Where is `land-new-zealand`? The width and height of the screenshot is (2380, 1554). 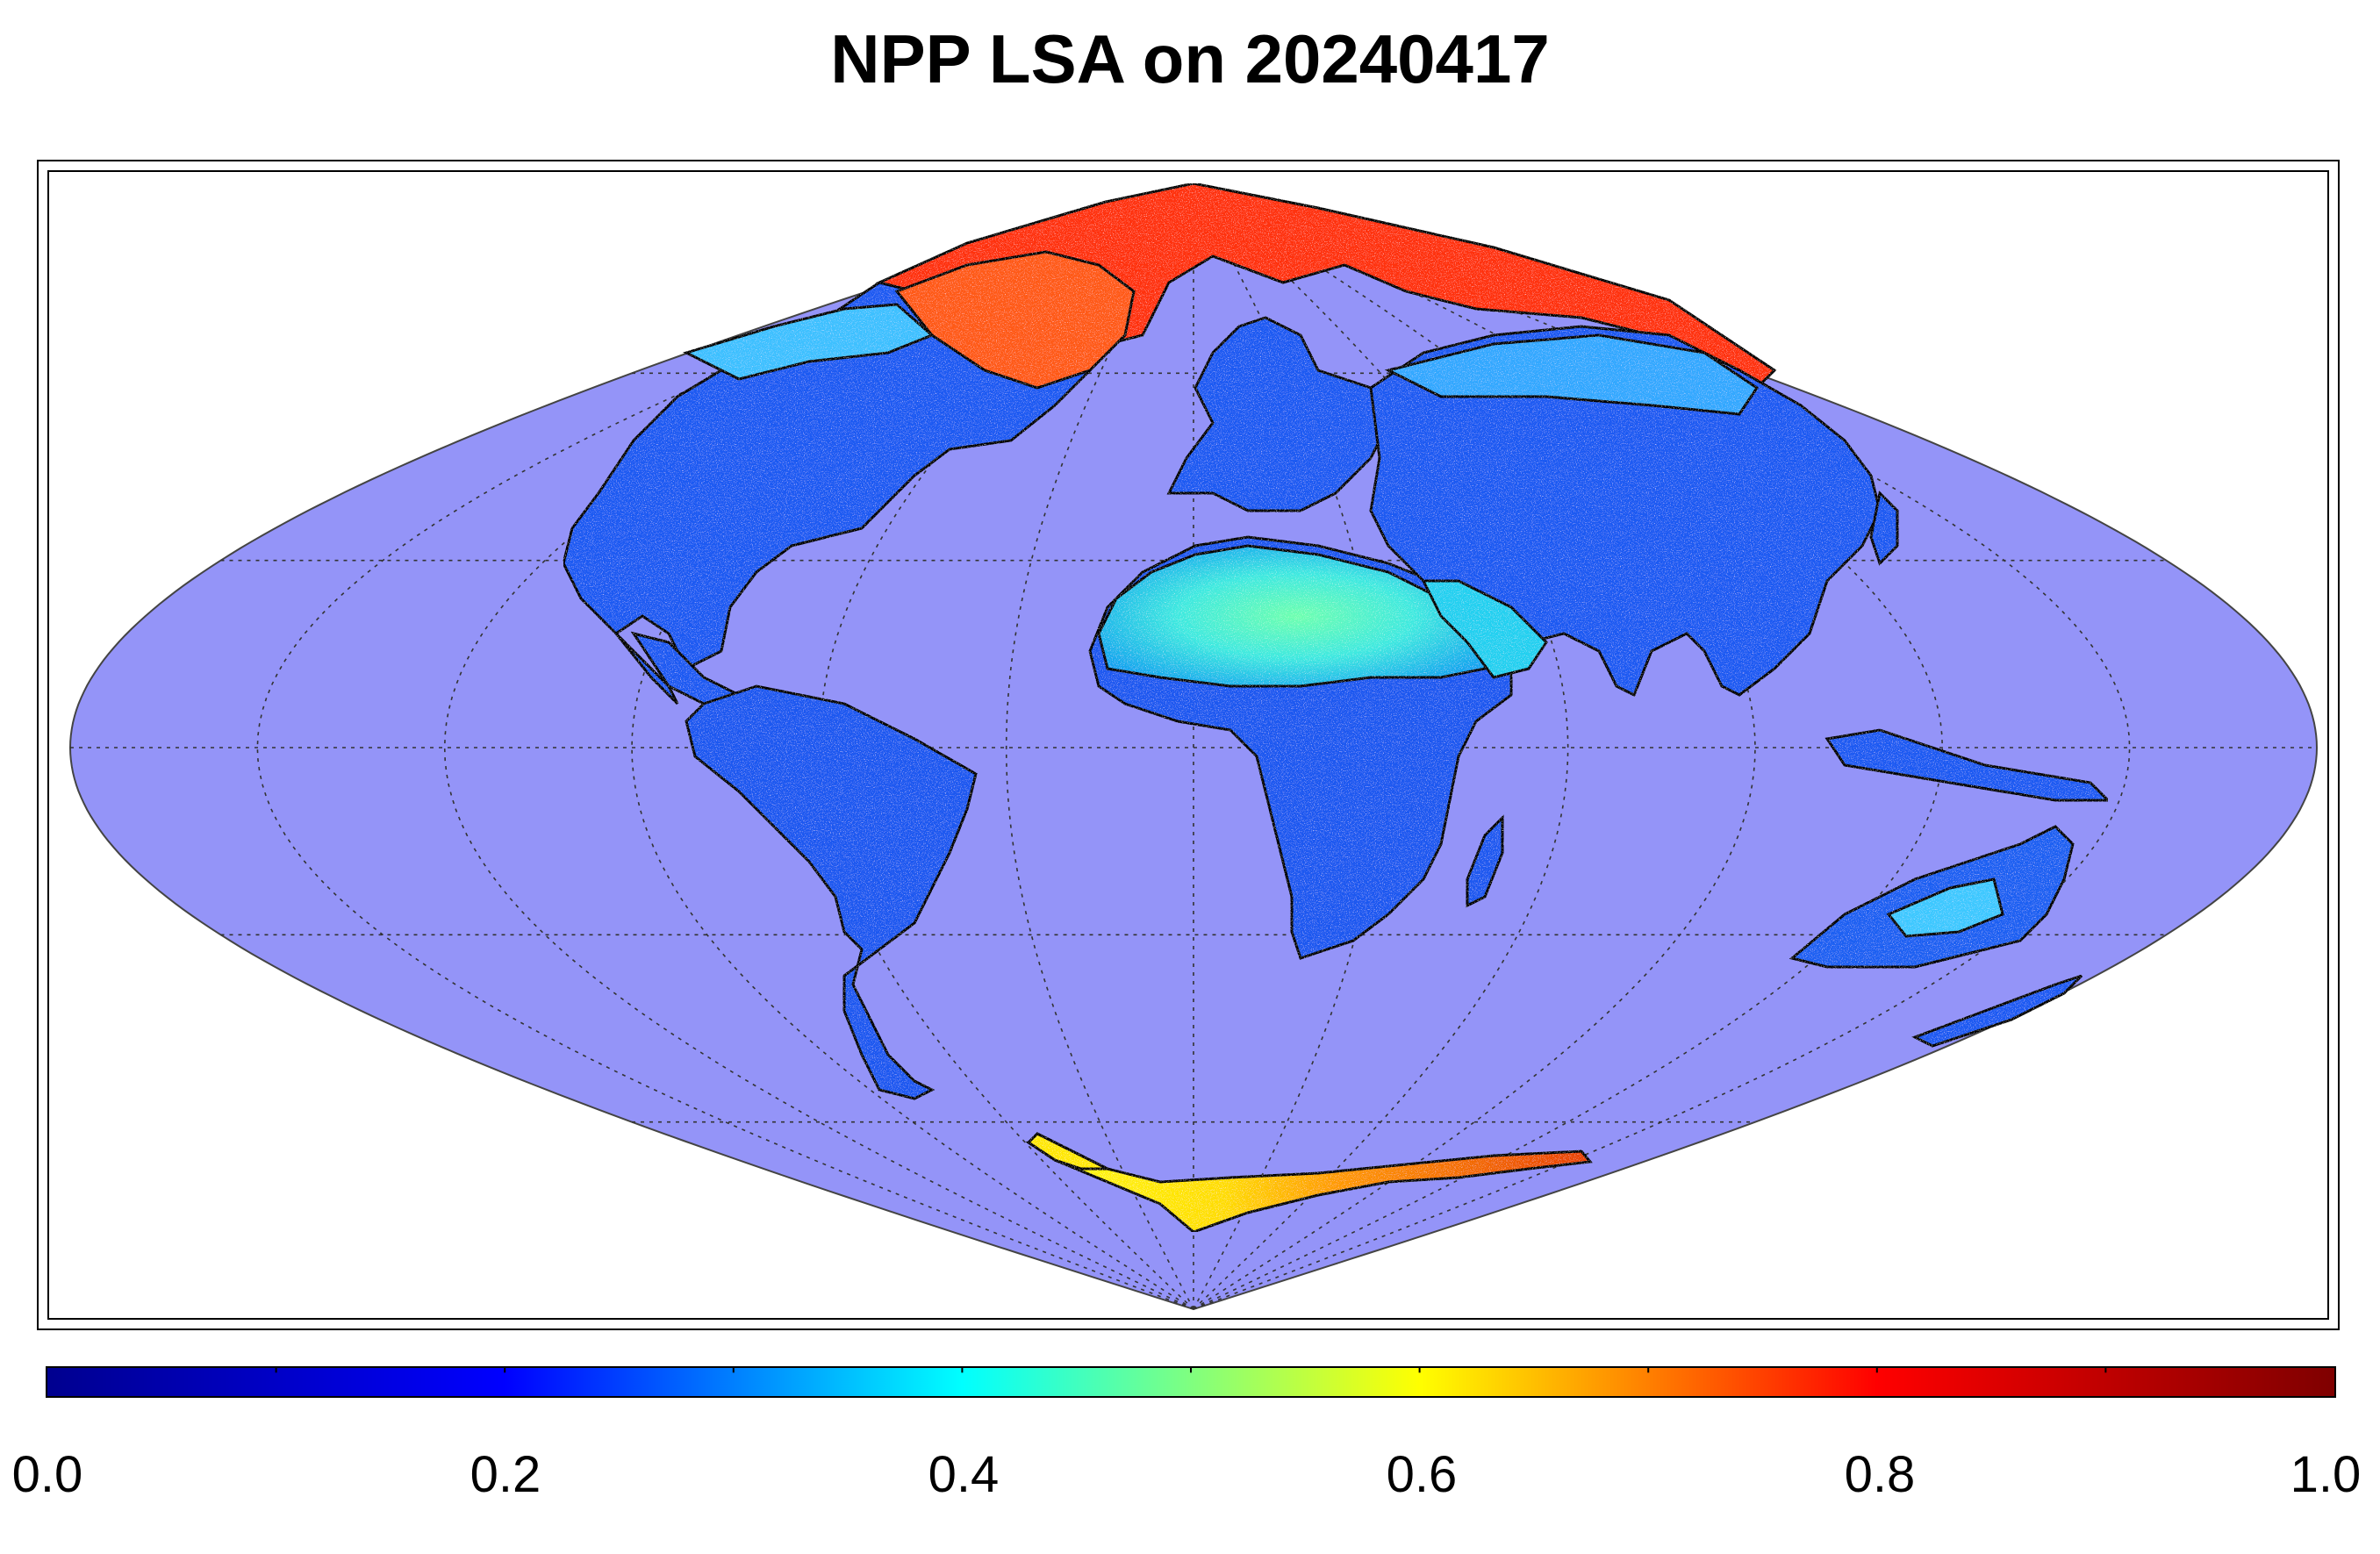 land-new-zealand is located at coordinates (1997, 1011).